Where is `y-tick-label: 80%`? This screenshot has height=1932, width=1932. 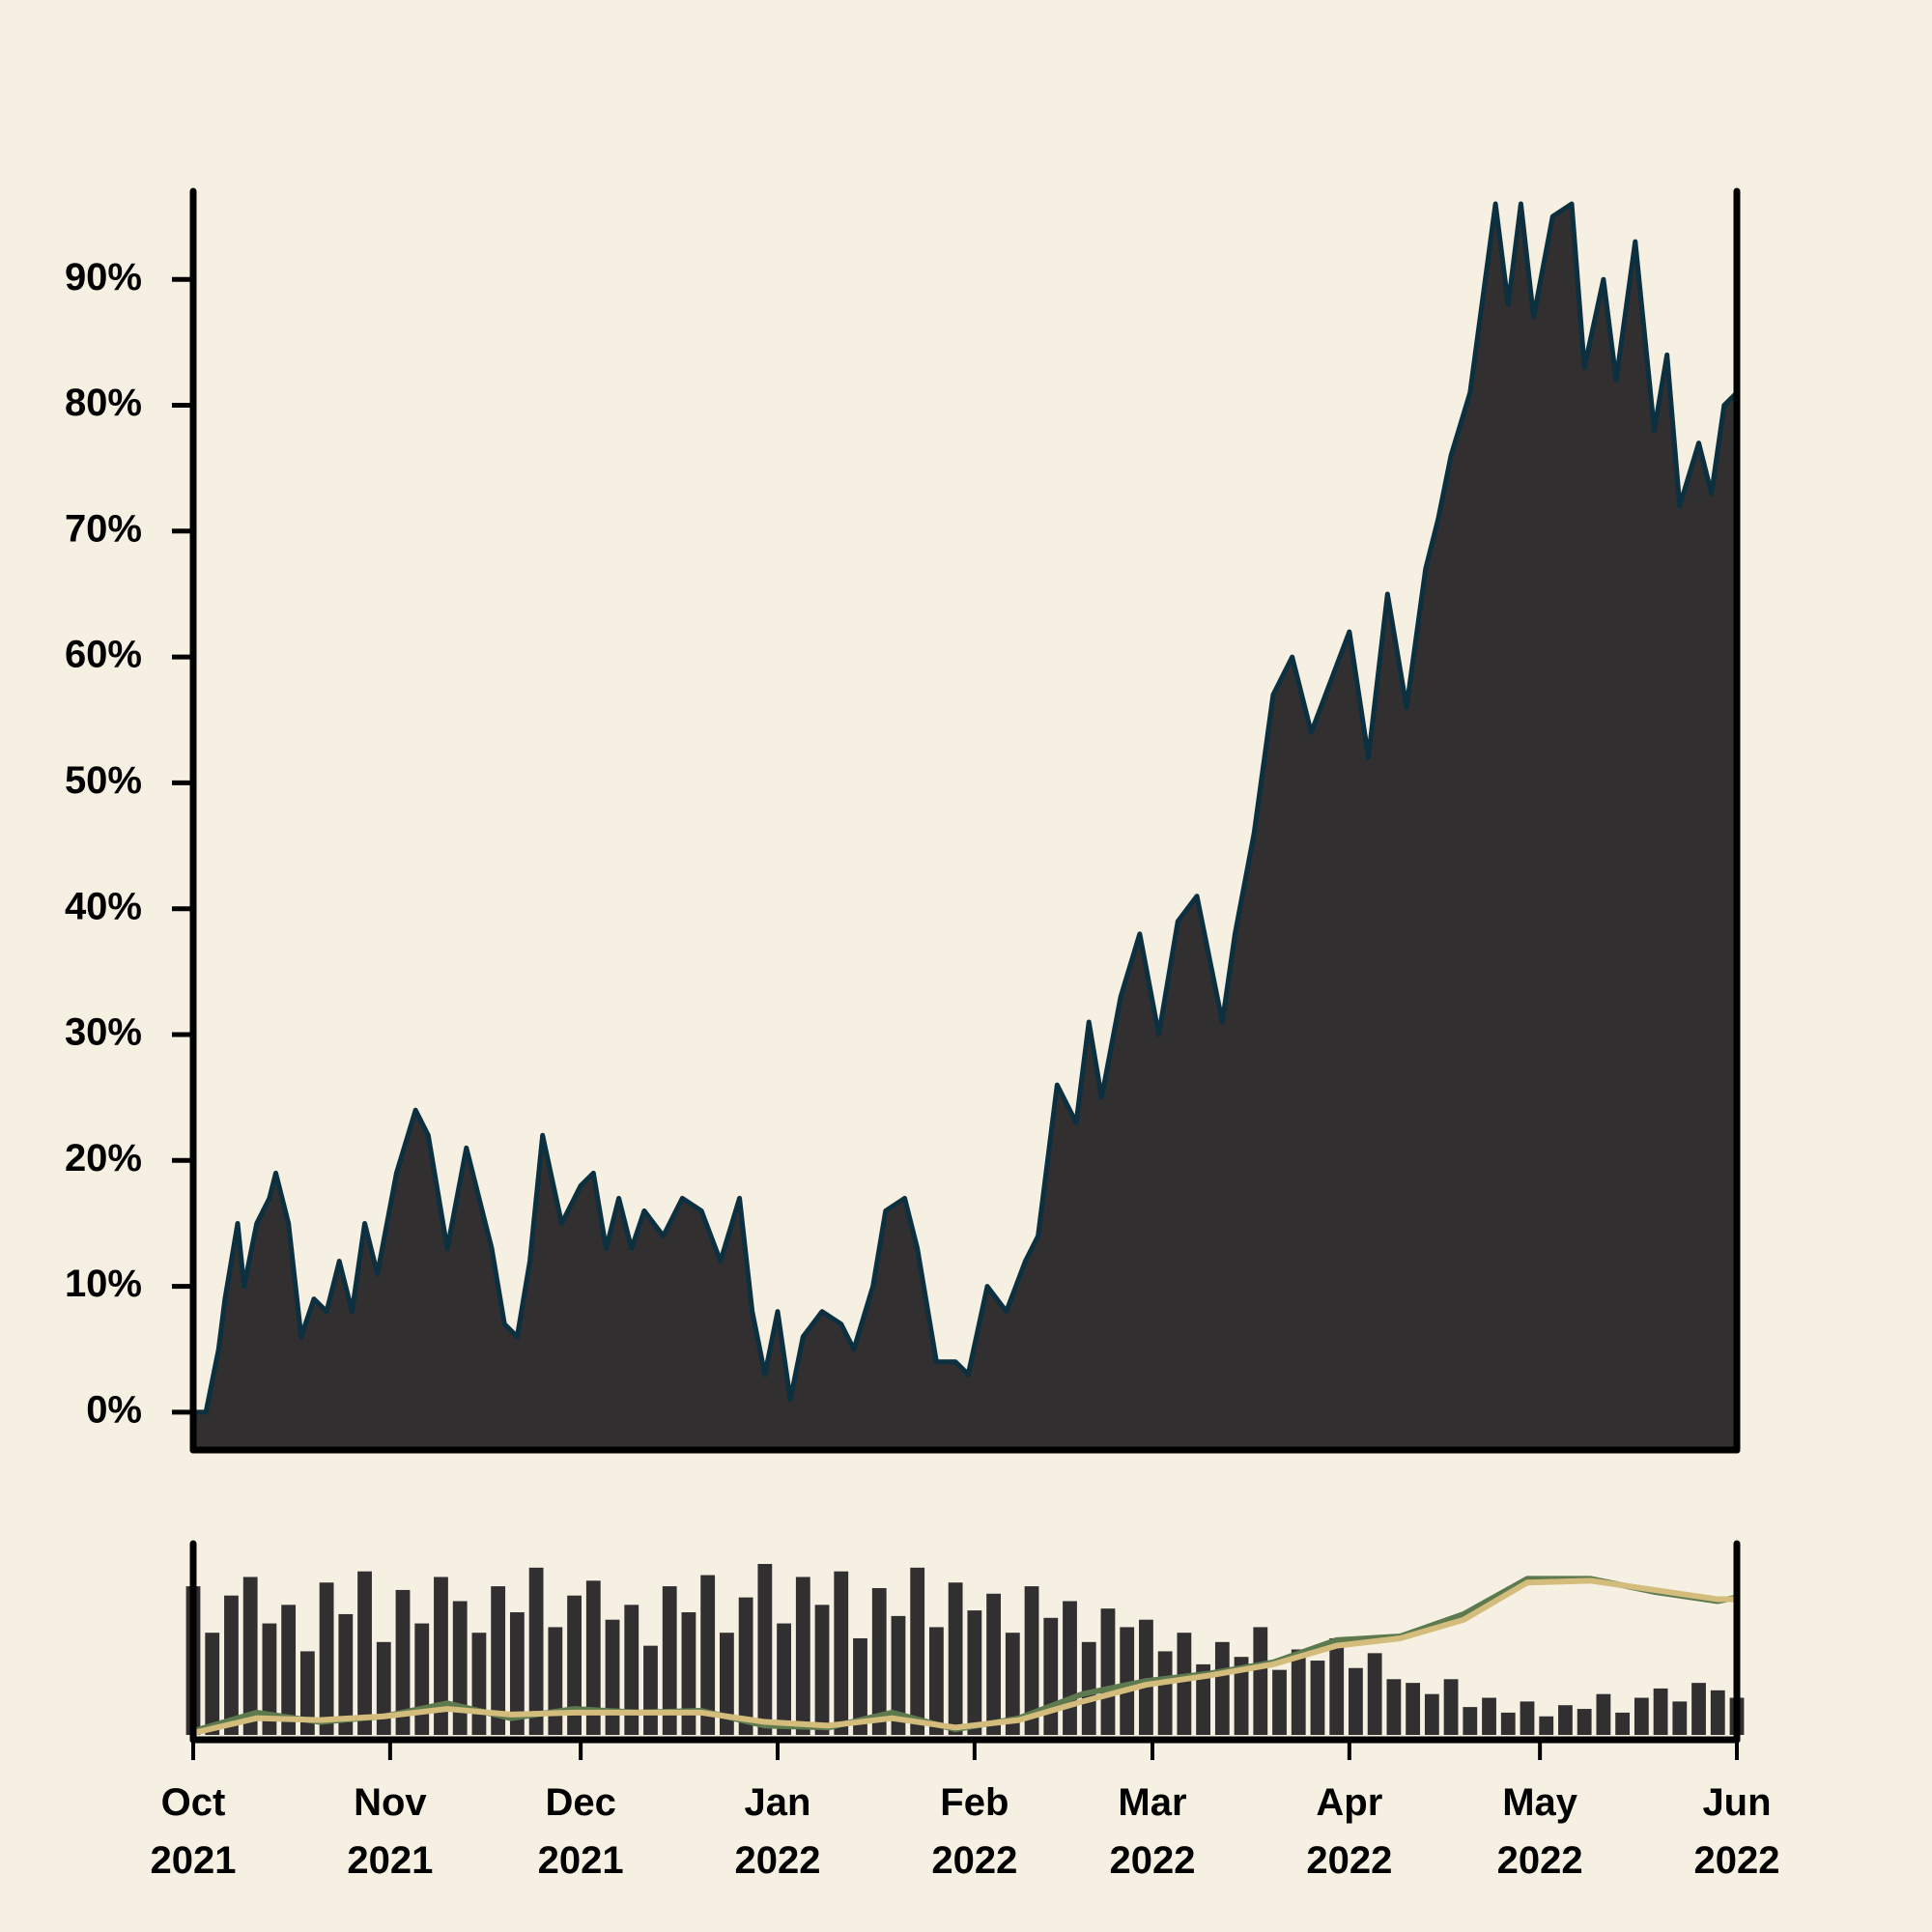 y-tick-label: 80% is located at coordinates (103, 403).